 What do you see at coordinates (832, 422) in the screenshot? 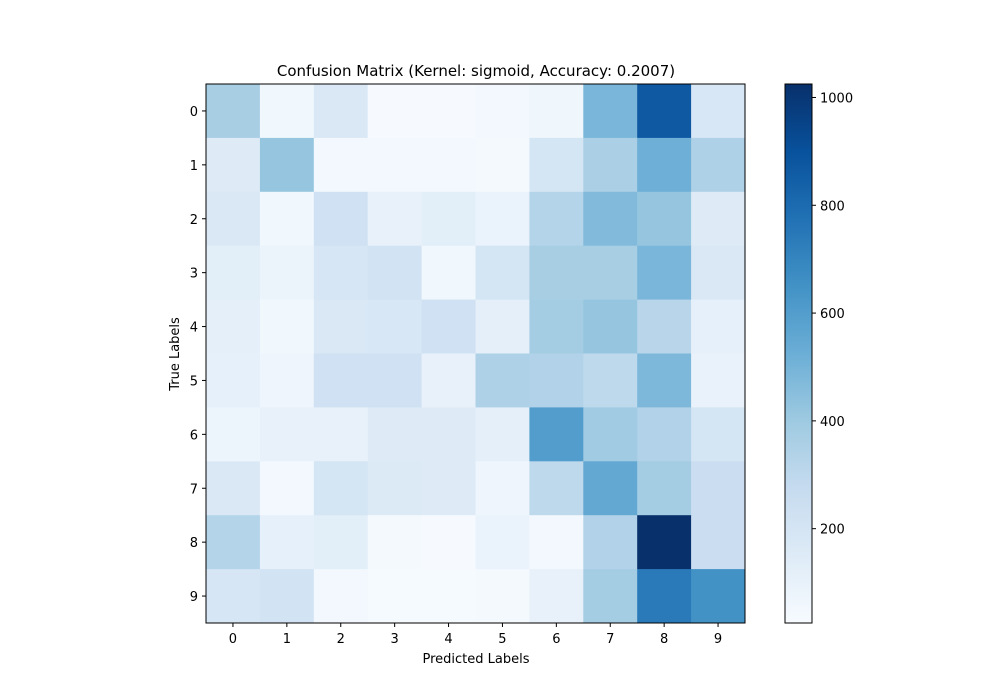
I see `colorbar-tick-label: 400` at bounding box center [832, 422].